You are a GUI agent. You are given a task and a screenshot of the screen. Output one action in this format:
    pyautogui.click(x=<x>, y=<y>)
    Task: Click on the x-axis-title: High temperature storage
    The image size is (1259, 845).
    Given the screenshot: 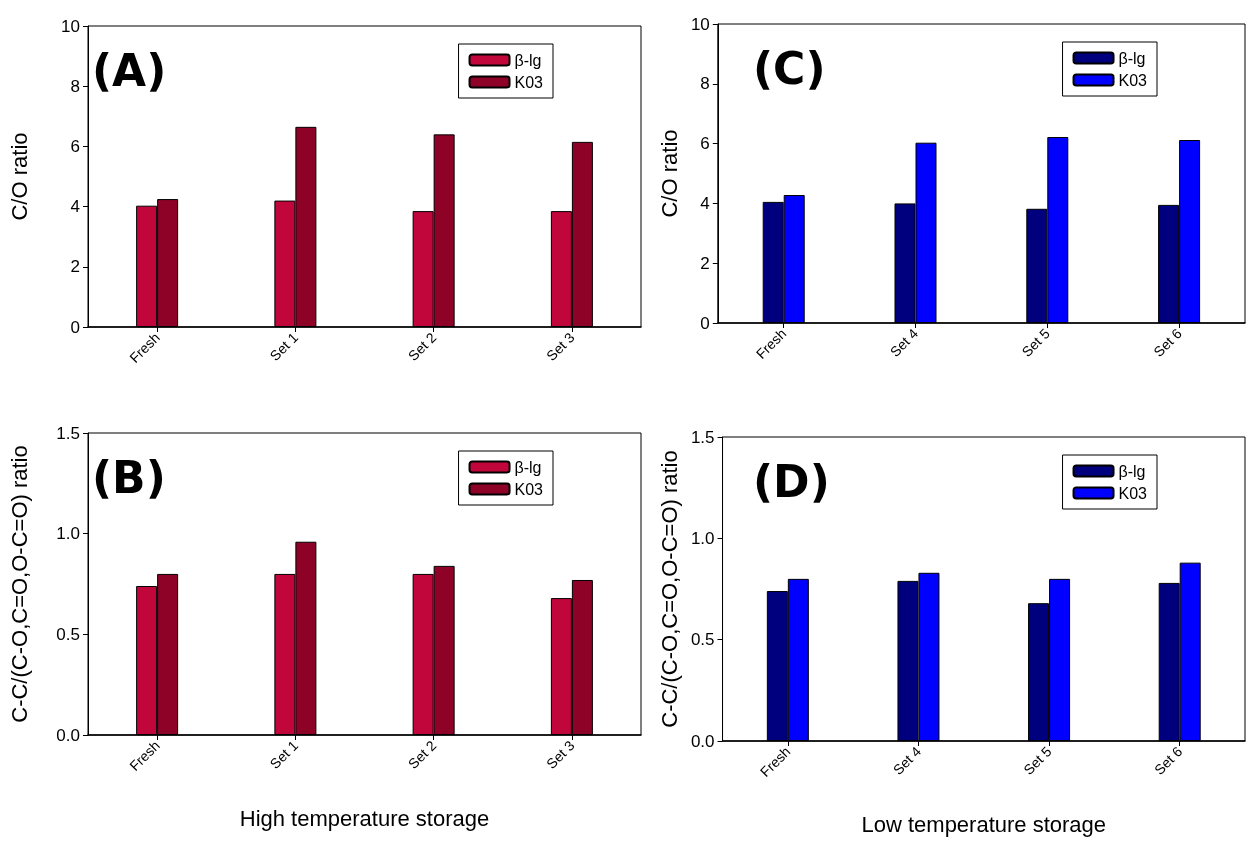 What is the action you would take?
    pyautogui.click(x=364, y=818)
    